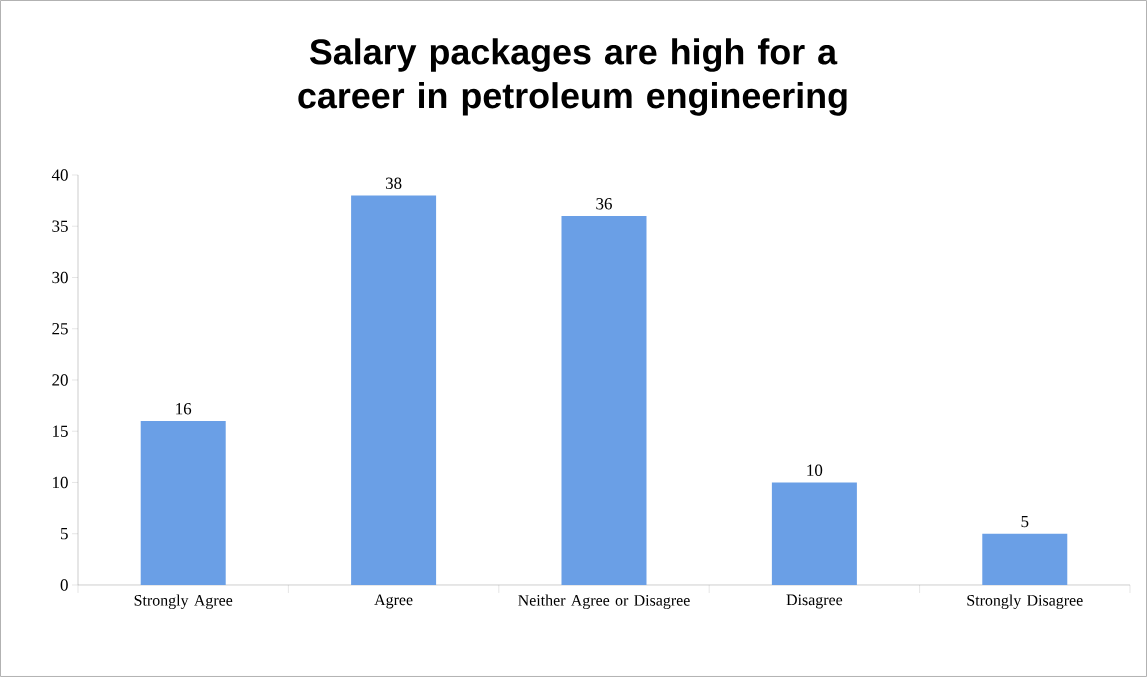 Image resolution: width=1147 pixels, height=677 pixels. I want to click on data-label: 36, so click(604, 204).